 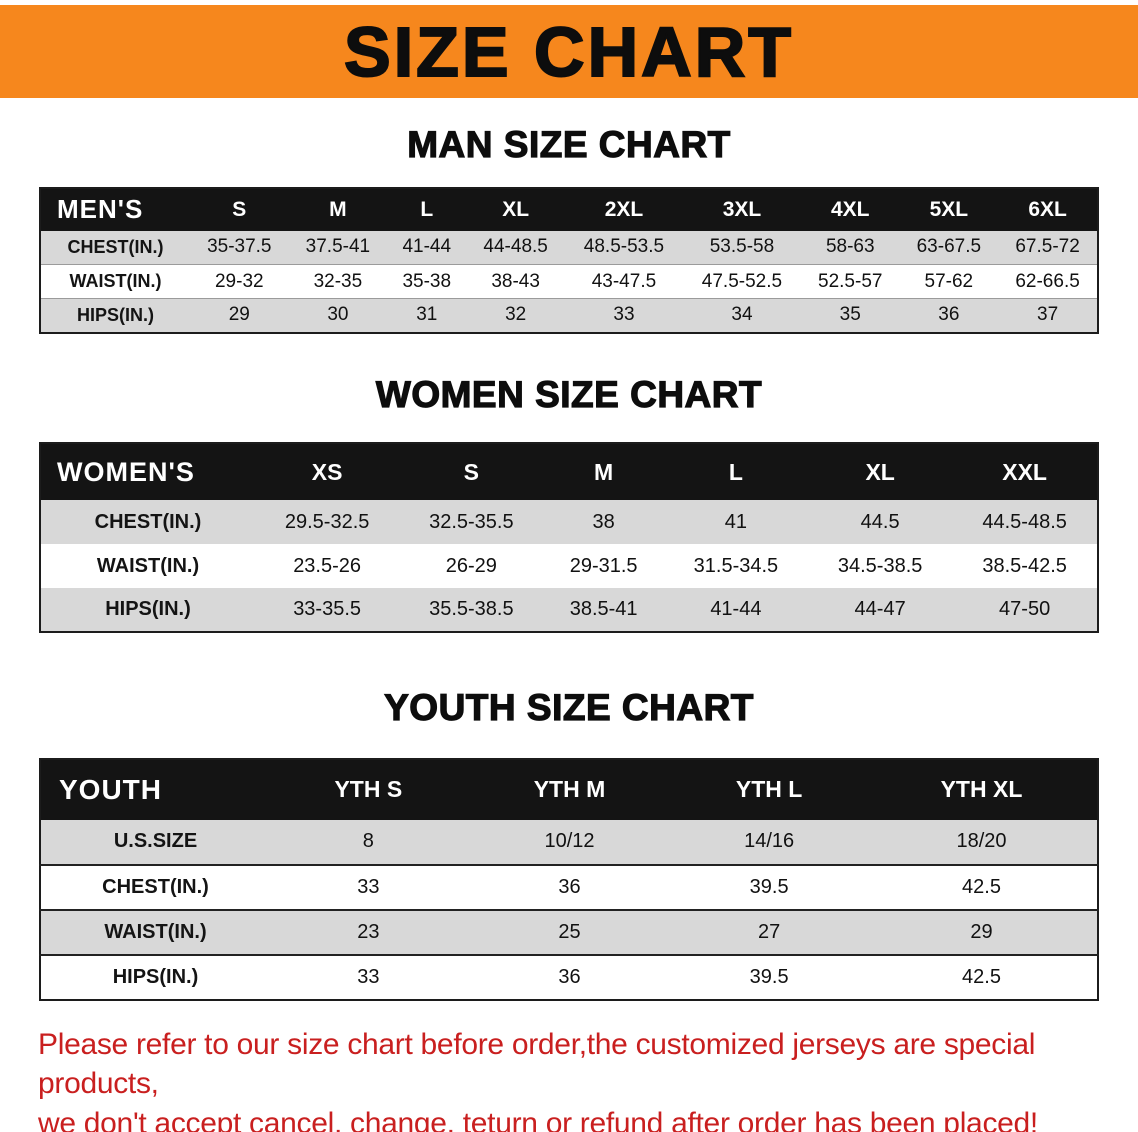 What do you see at coordinates (427, 315) in the screenshot?
I see `size-value-cell: 31` at bounding box center [427, 315].